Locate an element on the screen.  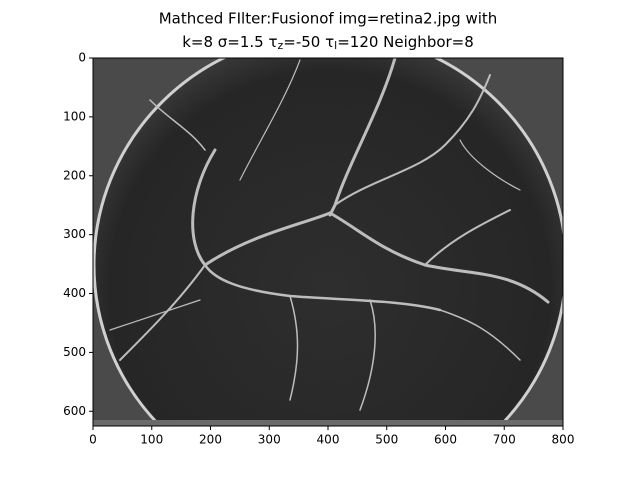
x-tick-label: 0 is located at coordinates (93, 440).